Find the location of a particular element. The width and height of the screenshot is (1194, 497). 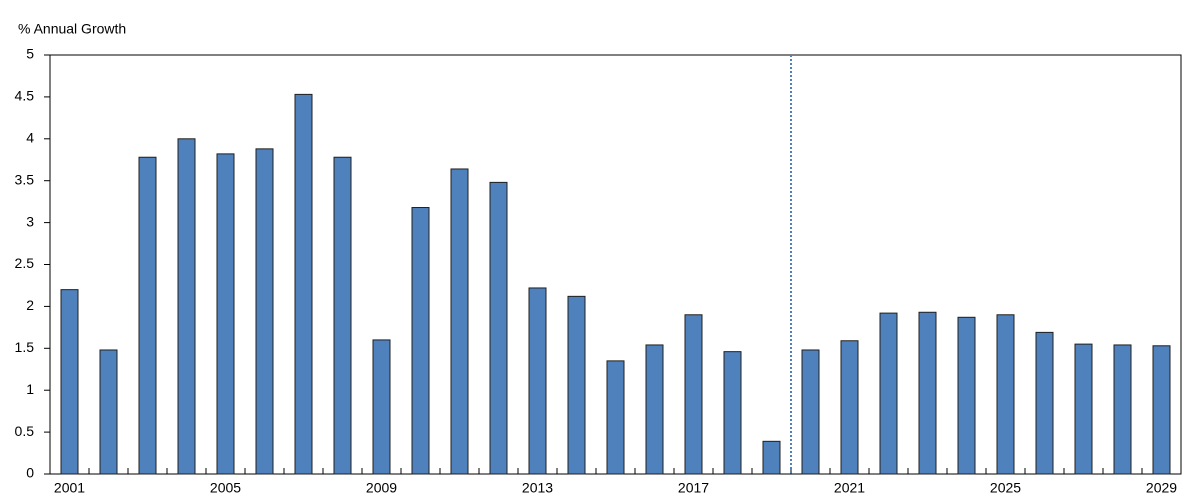

y-tick-label: 4.5 is located at coordinates (25, 96).